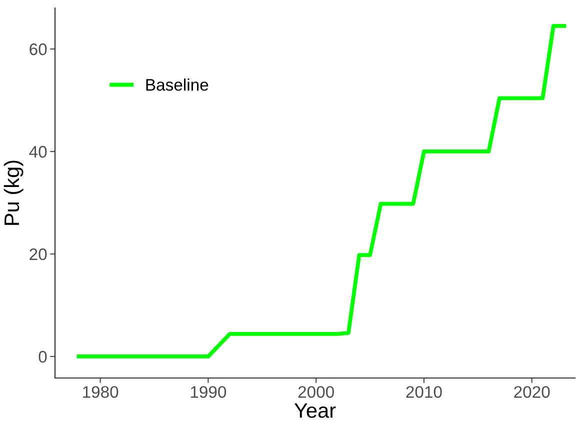 The image size is (578, 423). I want to click on x-axis-title: Year, so click(315, 410).